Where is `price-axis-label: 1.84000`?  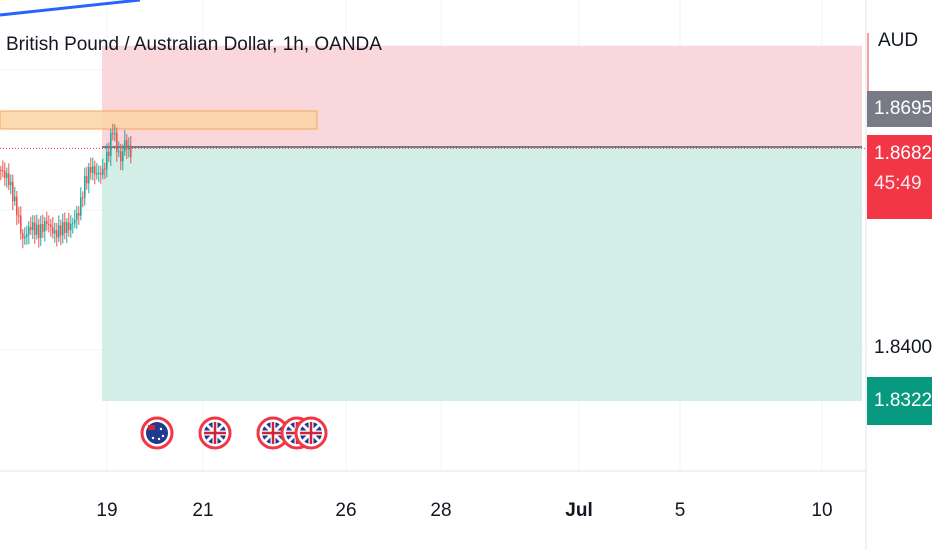 price-axis-label: 1.84000 is located at coordinates (903, 347).